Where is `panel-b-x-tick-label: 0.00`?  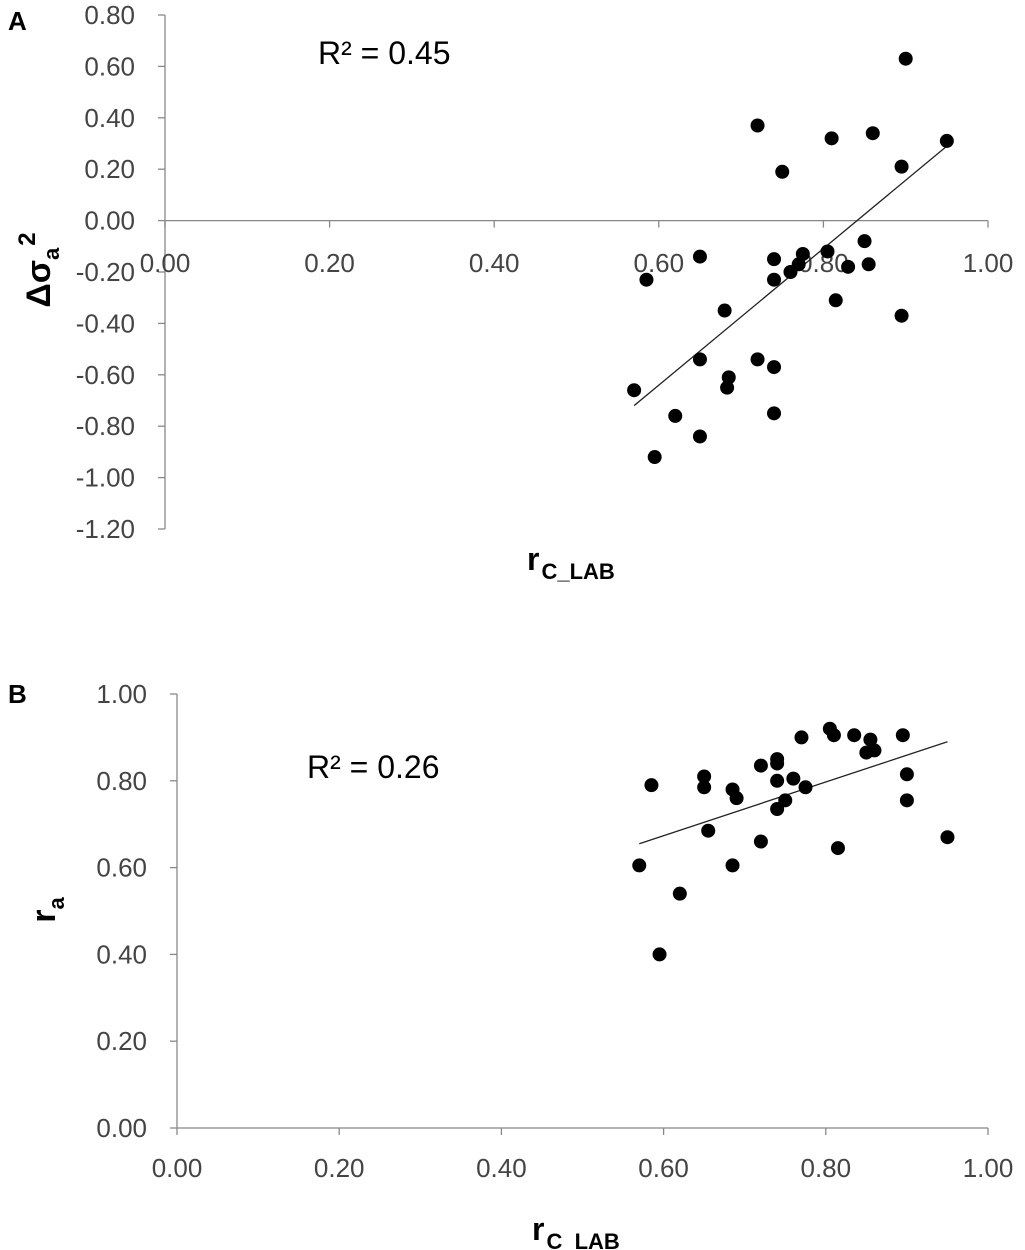
panel-b-x-tick-label: 0.00 is located at coordinates (177, 1168).